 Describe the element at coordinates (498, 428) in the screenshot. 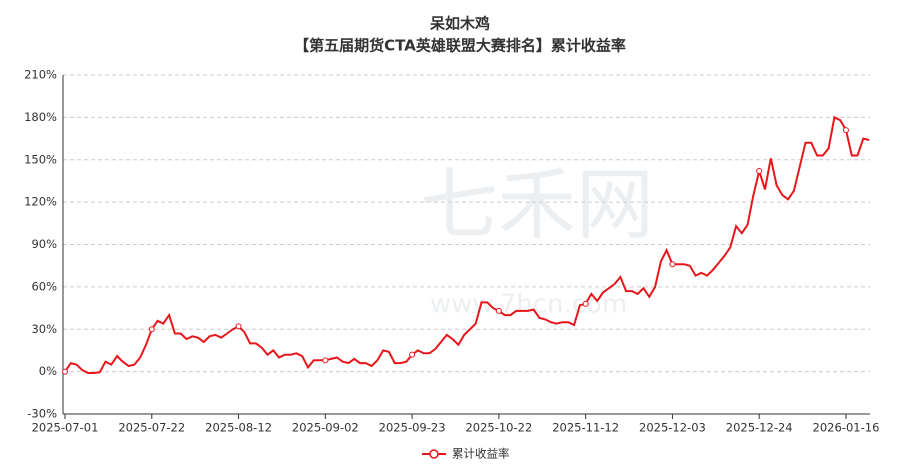

I see `x-tick-label: 2025-10-22` at that location.